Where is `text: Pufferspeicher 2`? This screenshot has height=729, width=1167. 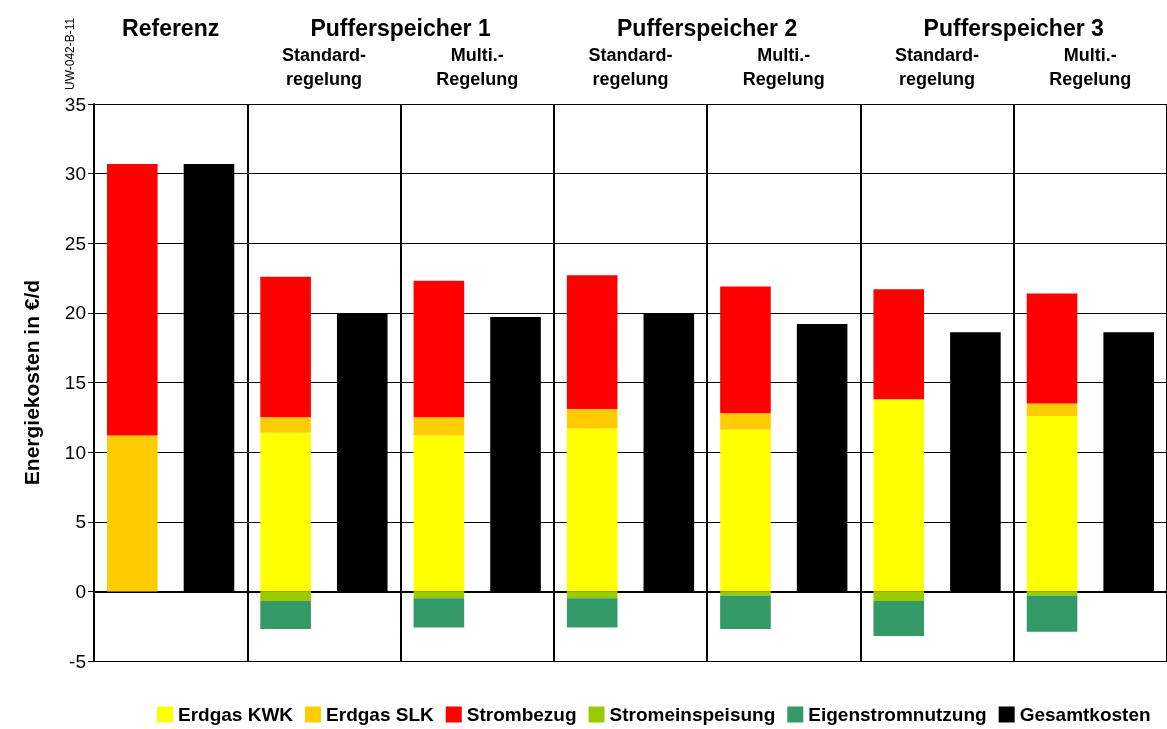 text: Pufferspeicher 2 is located at coordinates (707, 28).